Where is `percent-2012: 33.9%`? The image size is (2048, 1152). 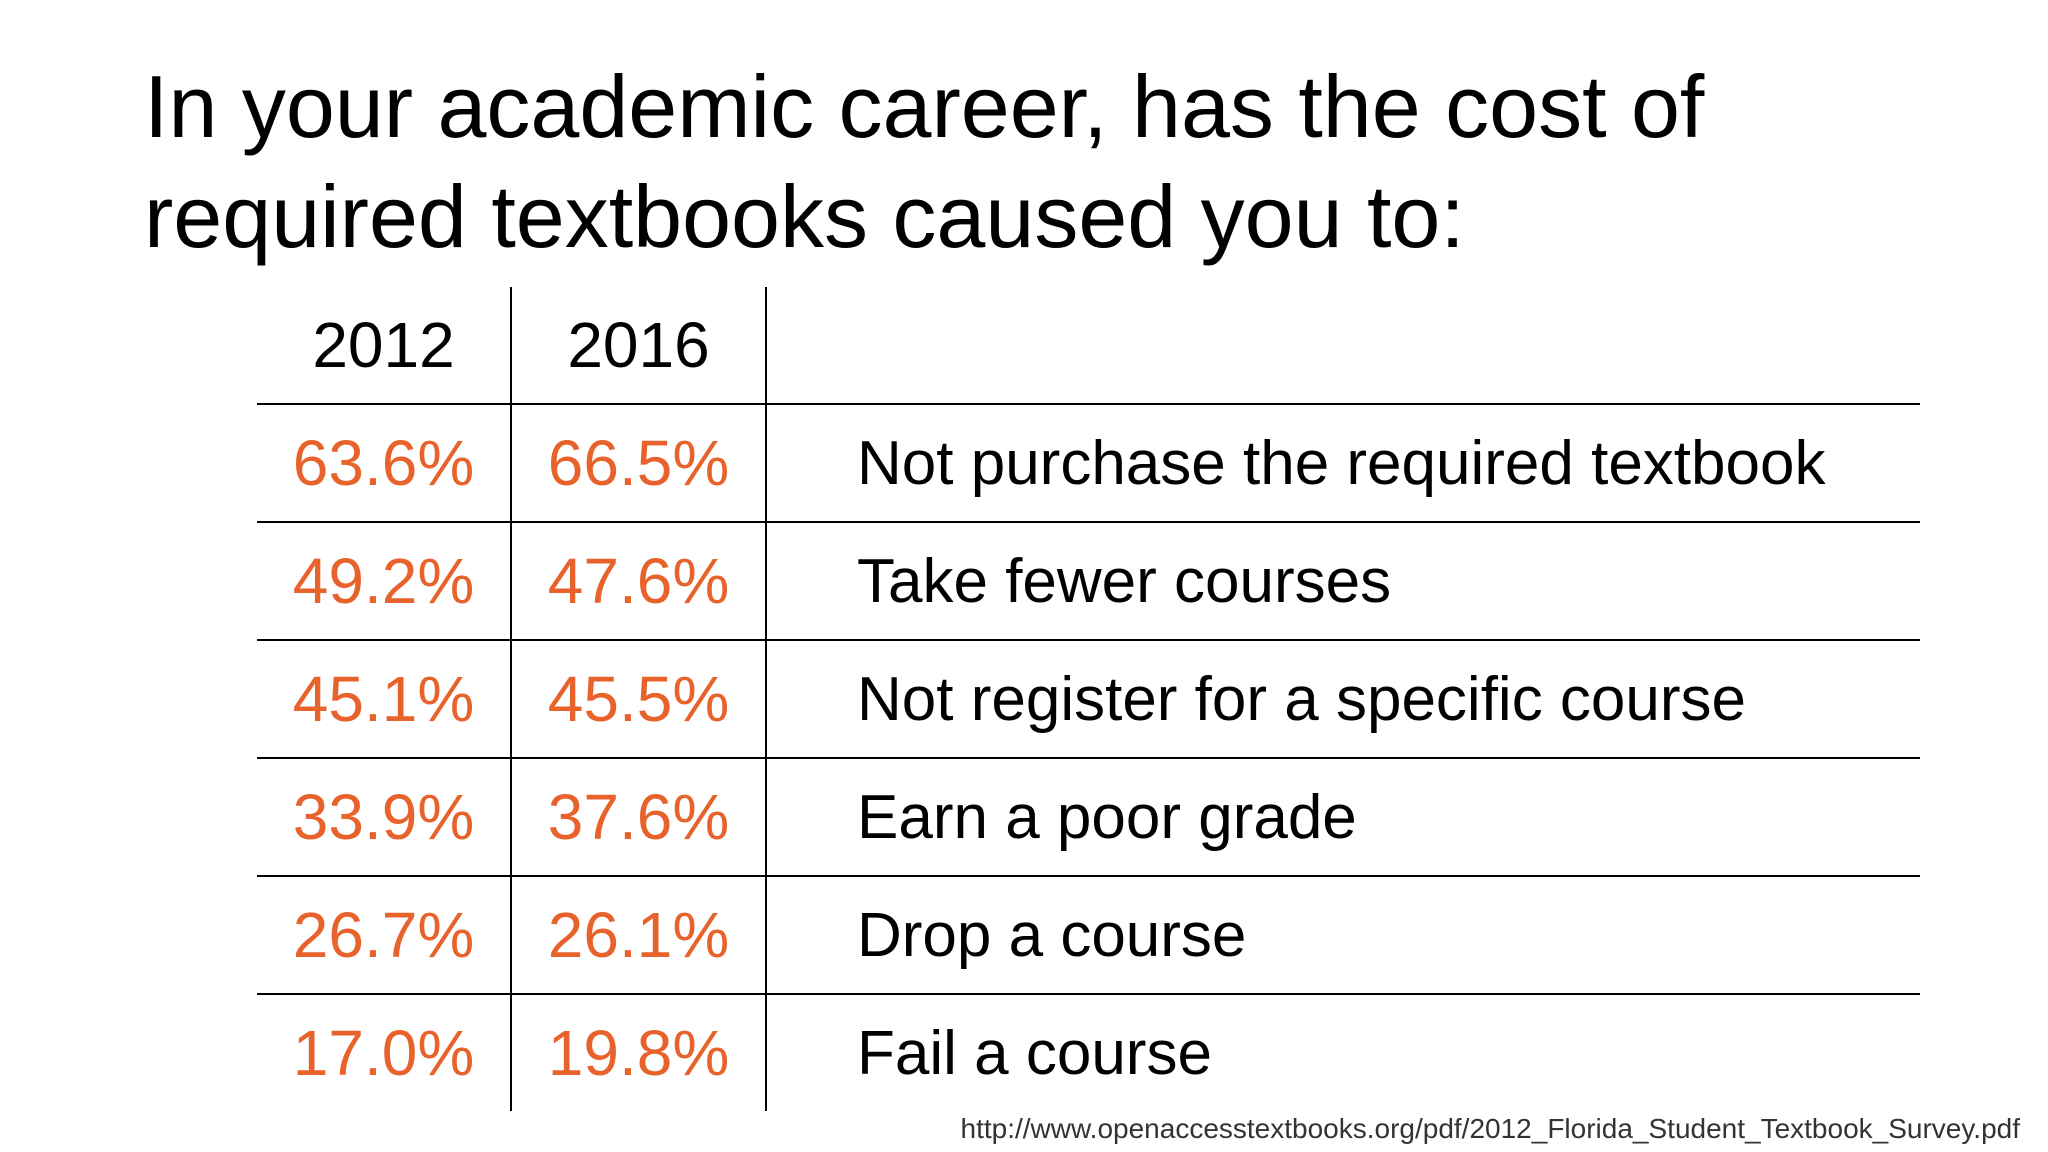
percent-2012: 33.9% is located at coordinates (384, 816).